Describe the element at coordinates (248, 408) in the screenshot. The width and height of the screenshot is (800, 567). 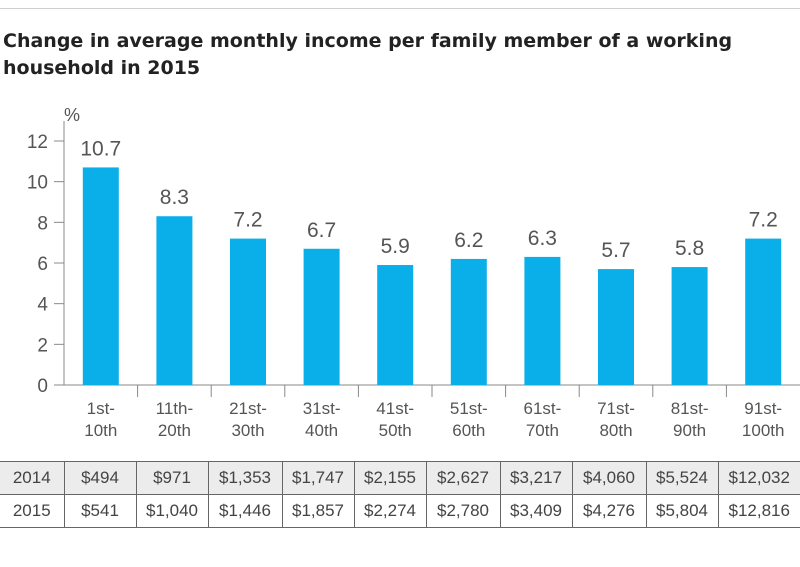
I see `x-category-label: 21st-` at that location.